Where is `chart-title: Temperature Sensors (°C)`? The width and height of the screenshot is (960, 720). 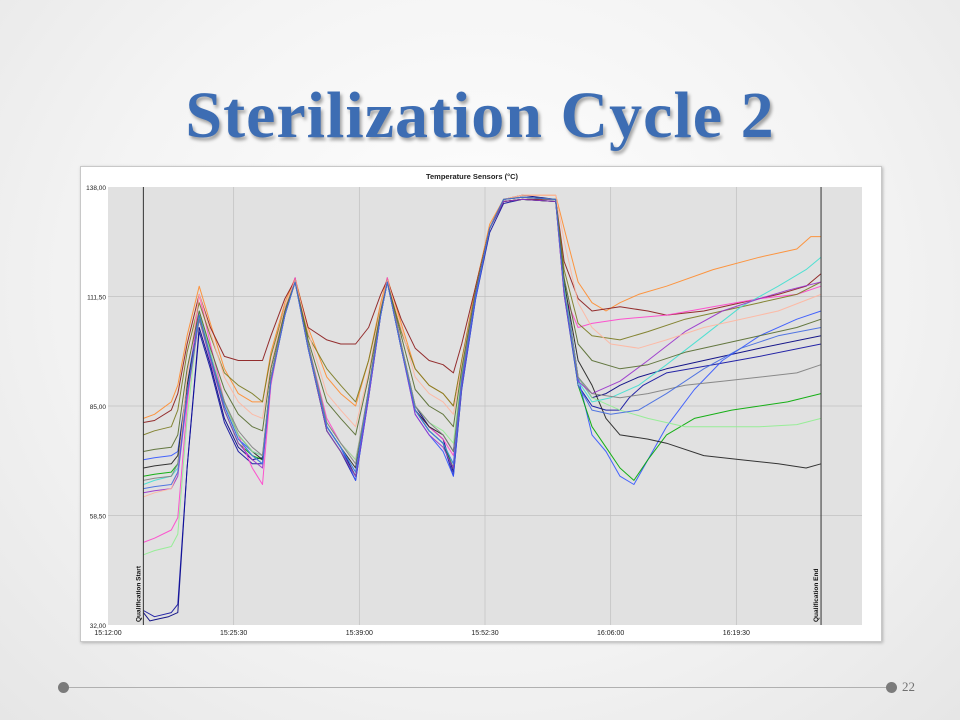 chart-title: Temperature Sensors (°C) is located at coordinates (472, 176).